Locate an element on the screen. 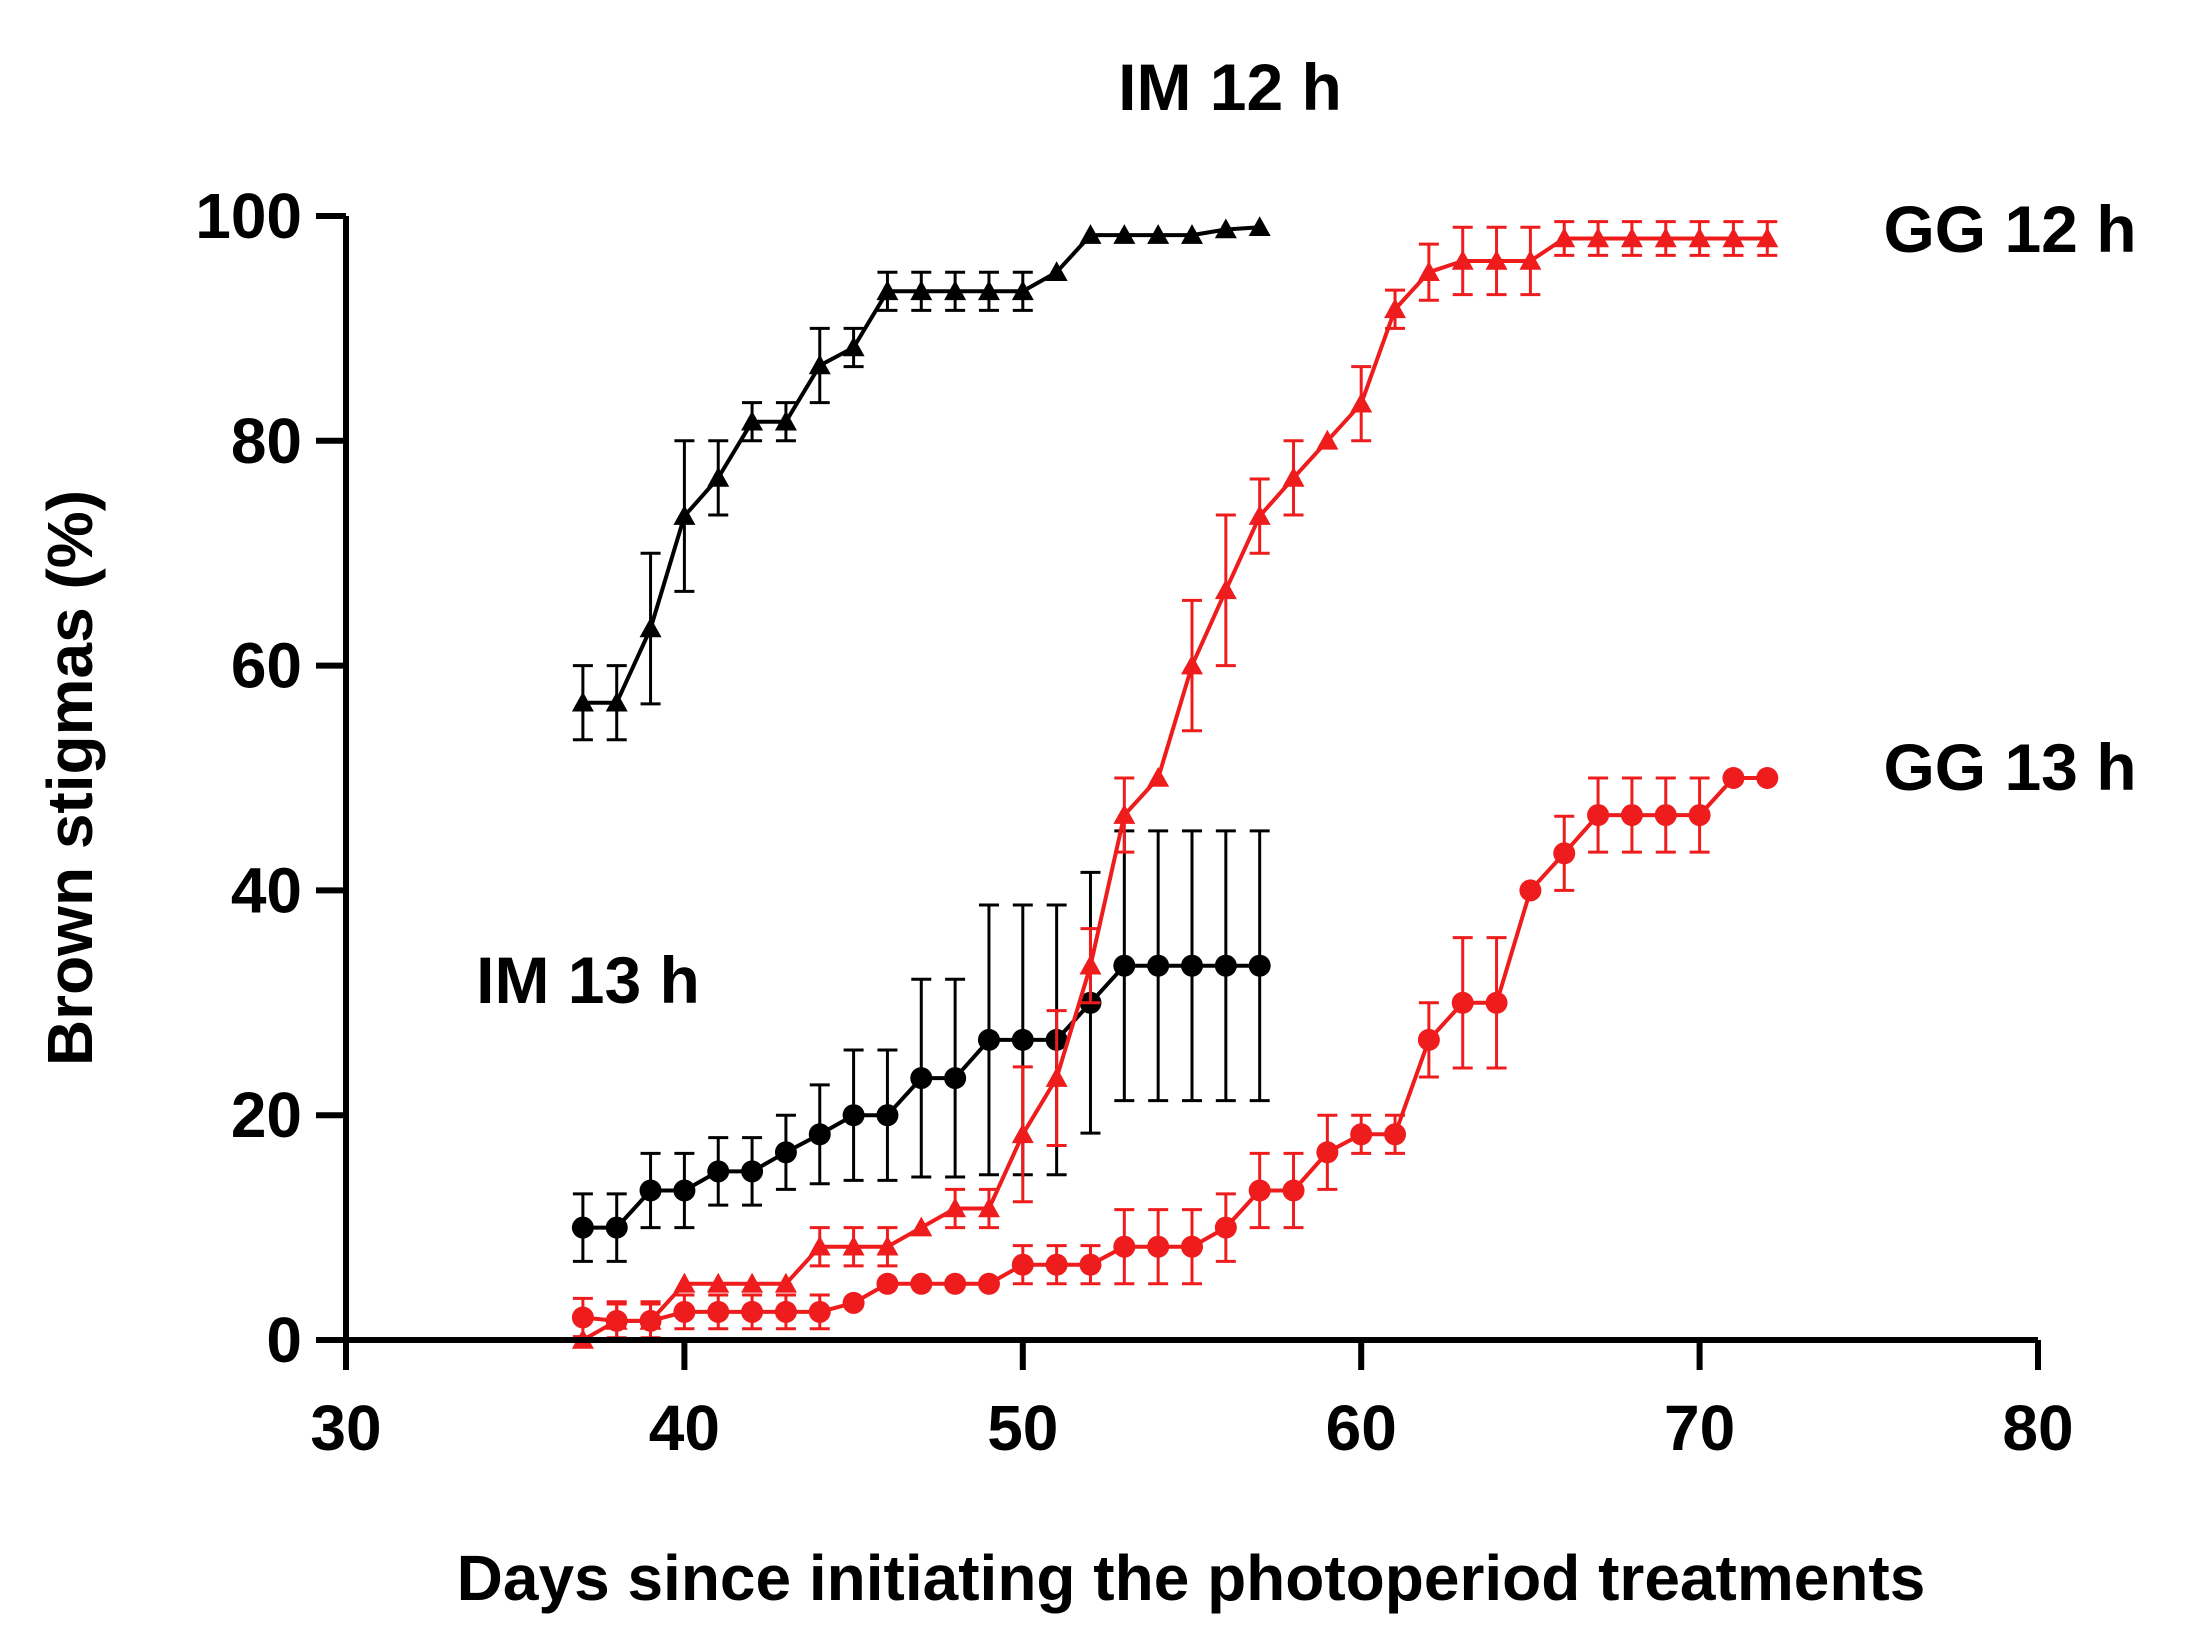  y-tick-label: 40 is located at coordinates (266, 890).